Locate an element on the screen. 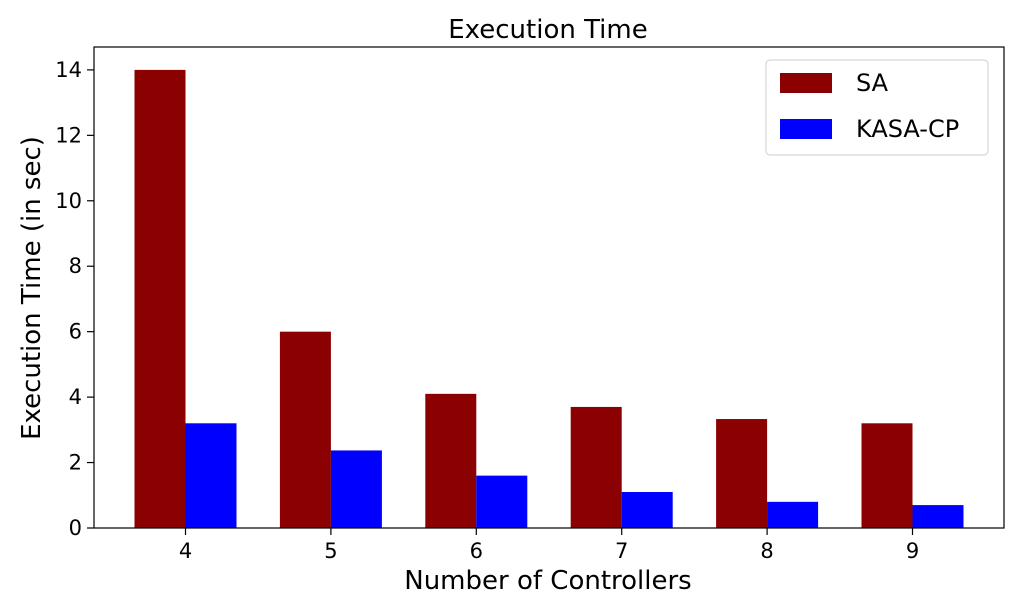 The width and height of the screenshot is (1022, 609). legend-label-kasa-cp: KASA-CP is located at coordinates (907, 129).